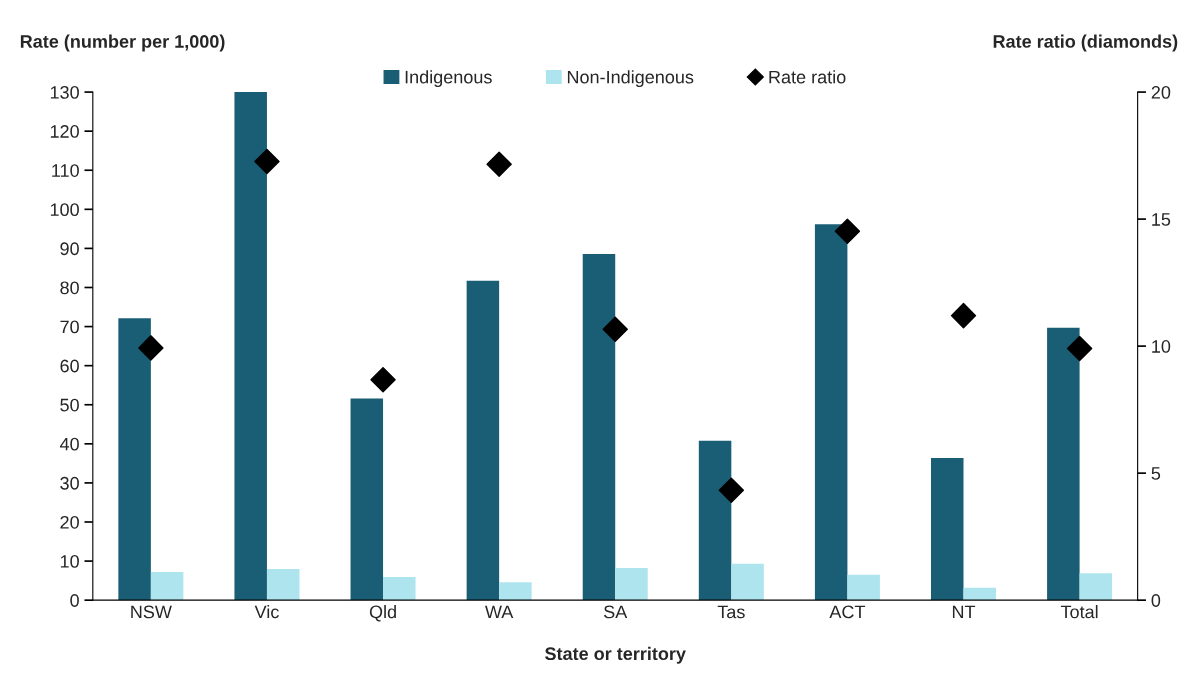 This screenshot has width=1190, height=682. I want to click on y-tick-label: 120, so click(64, 131).